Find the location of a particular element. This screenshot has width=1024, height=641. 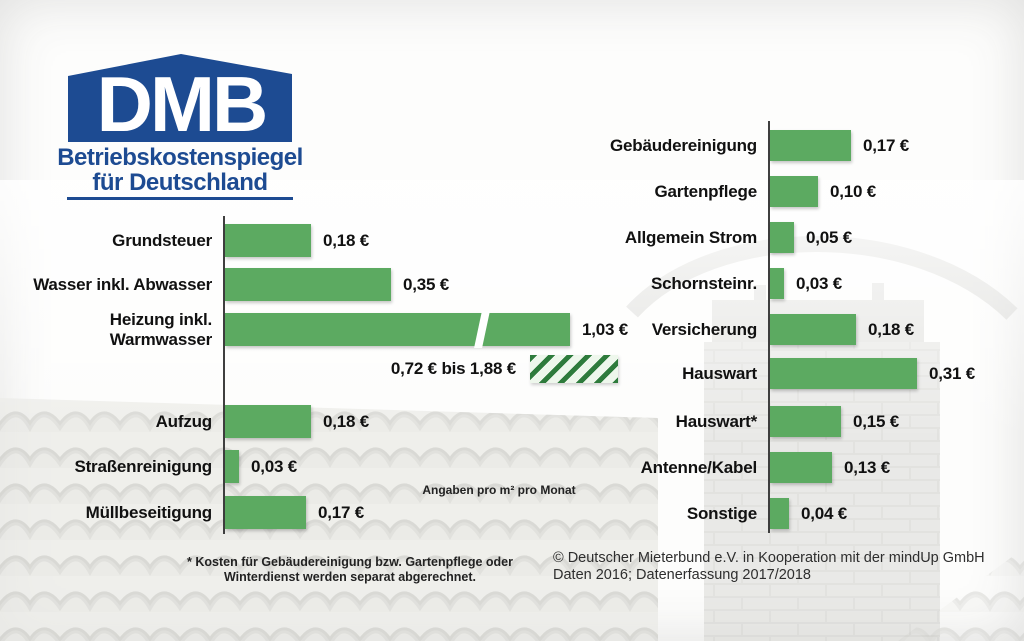

category-label: Straßenreinigung is located at coordinates (143, 466).